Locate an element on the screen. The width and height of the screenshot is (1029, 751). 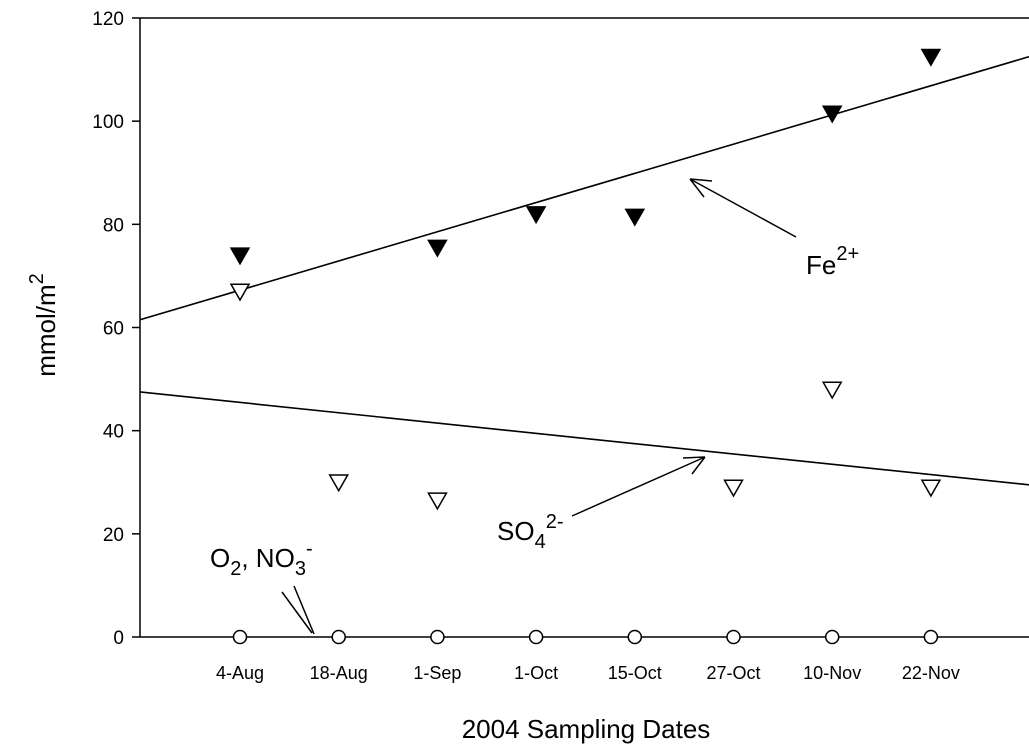
svg-text: mmol/m2 is located at coordinates (43, 325).